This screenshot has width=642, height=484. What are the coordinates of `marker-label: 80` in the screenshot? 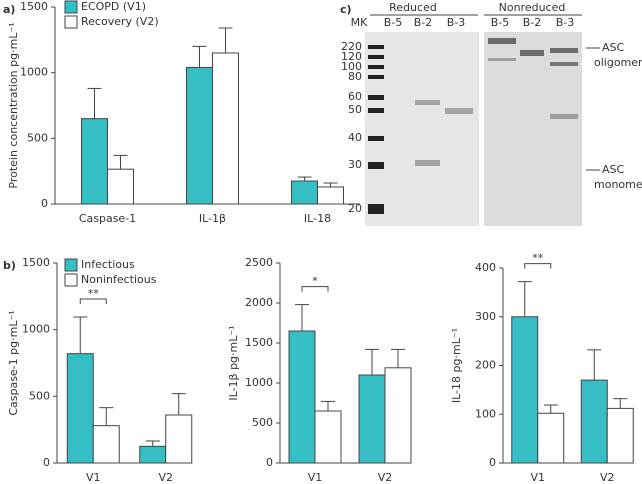 It's located at (355, 76).